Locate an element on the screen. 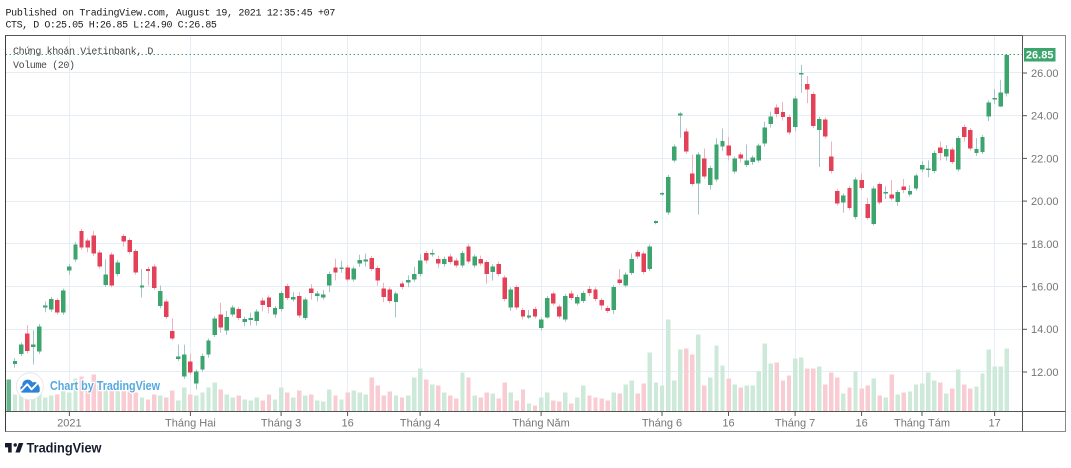 This screenshot has height=468, width=1071. svg-text: 26.85 is located at coordinates (1040, 56).